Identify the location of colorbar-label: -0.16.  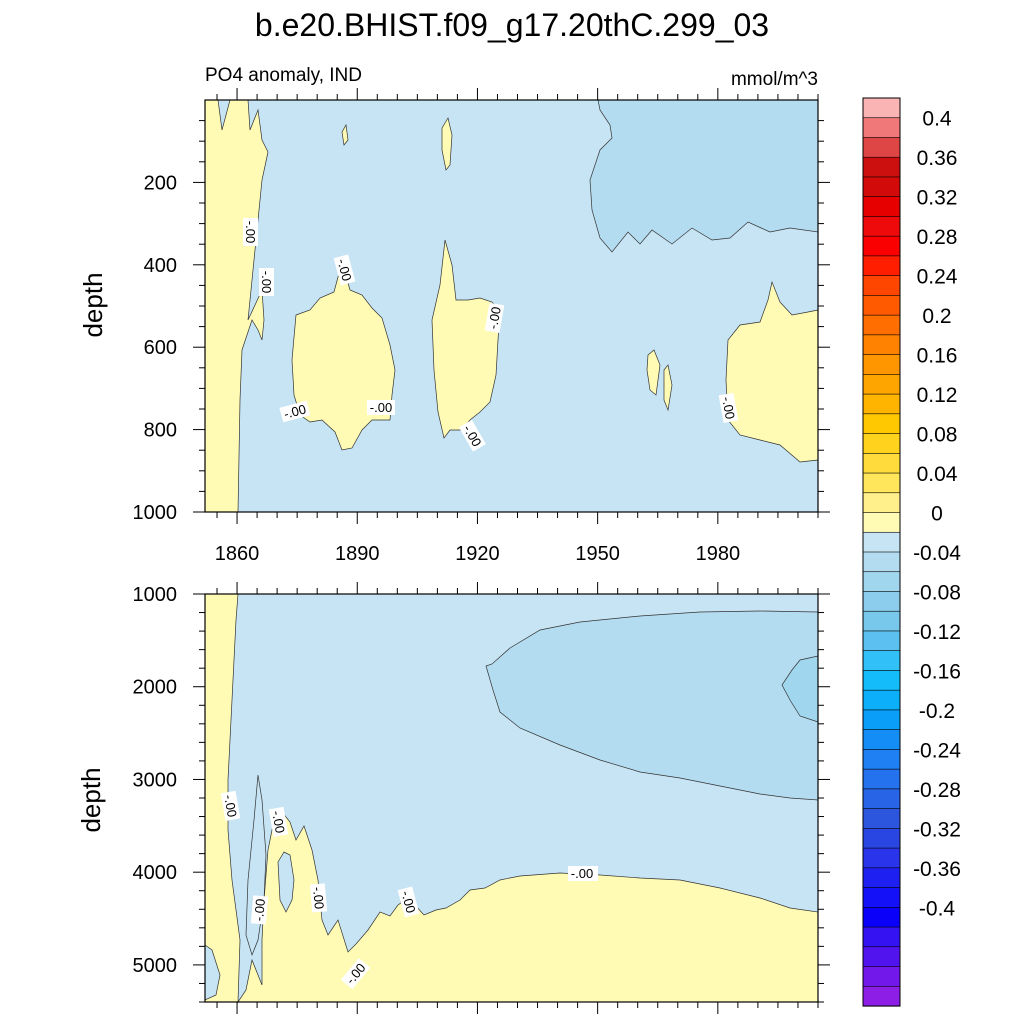
(937, 671).